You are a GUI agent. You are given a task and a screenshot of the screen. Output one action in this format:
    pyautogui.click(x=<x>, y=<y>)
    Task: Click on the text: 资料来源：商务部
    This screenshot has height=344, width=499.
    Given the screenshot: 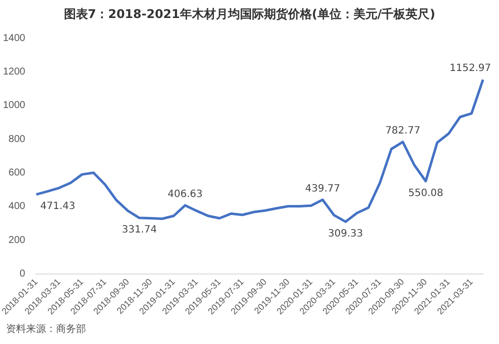 What is the action you would take?
    pyautogui.click(x=46, y=329)
    